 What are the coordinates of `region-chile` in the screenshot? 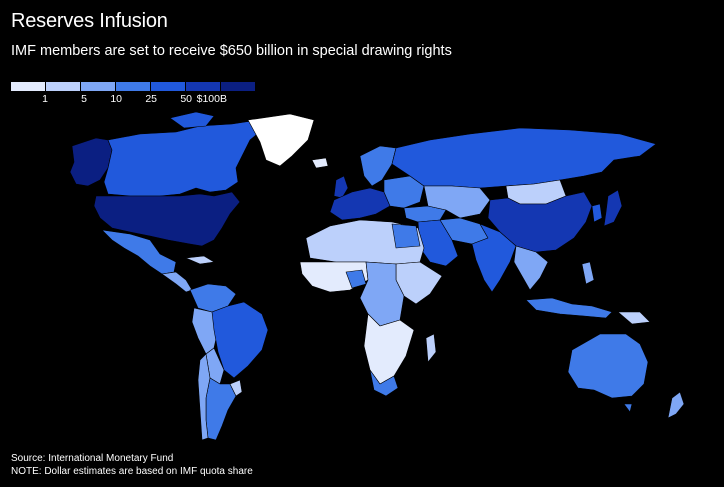 It's located at (204, 397).